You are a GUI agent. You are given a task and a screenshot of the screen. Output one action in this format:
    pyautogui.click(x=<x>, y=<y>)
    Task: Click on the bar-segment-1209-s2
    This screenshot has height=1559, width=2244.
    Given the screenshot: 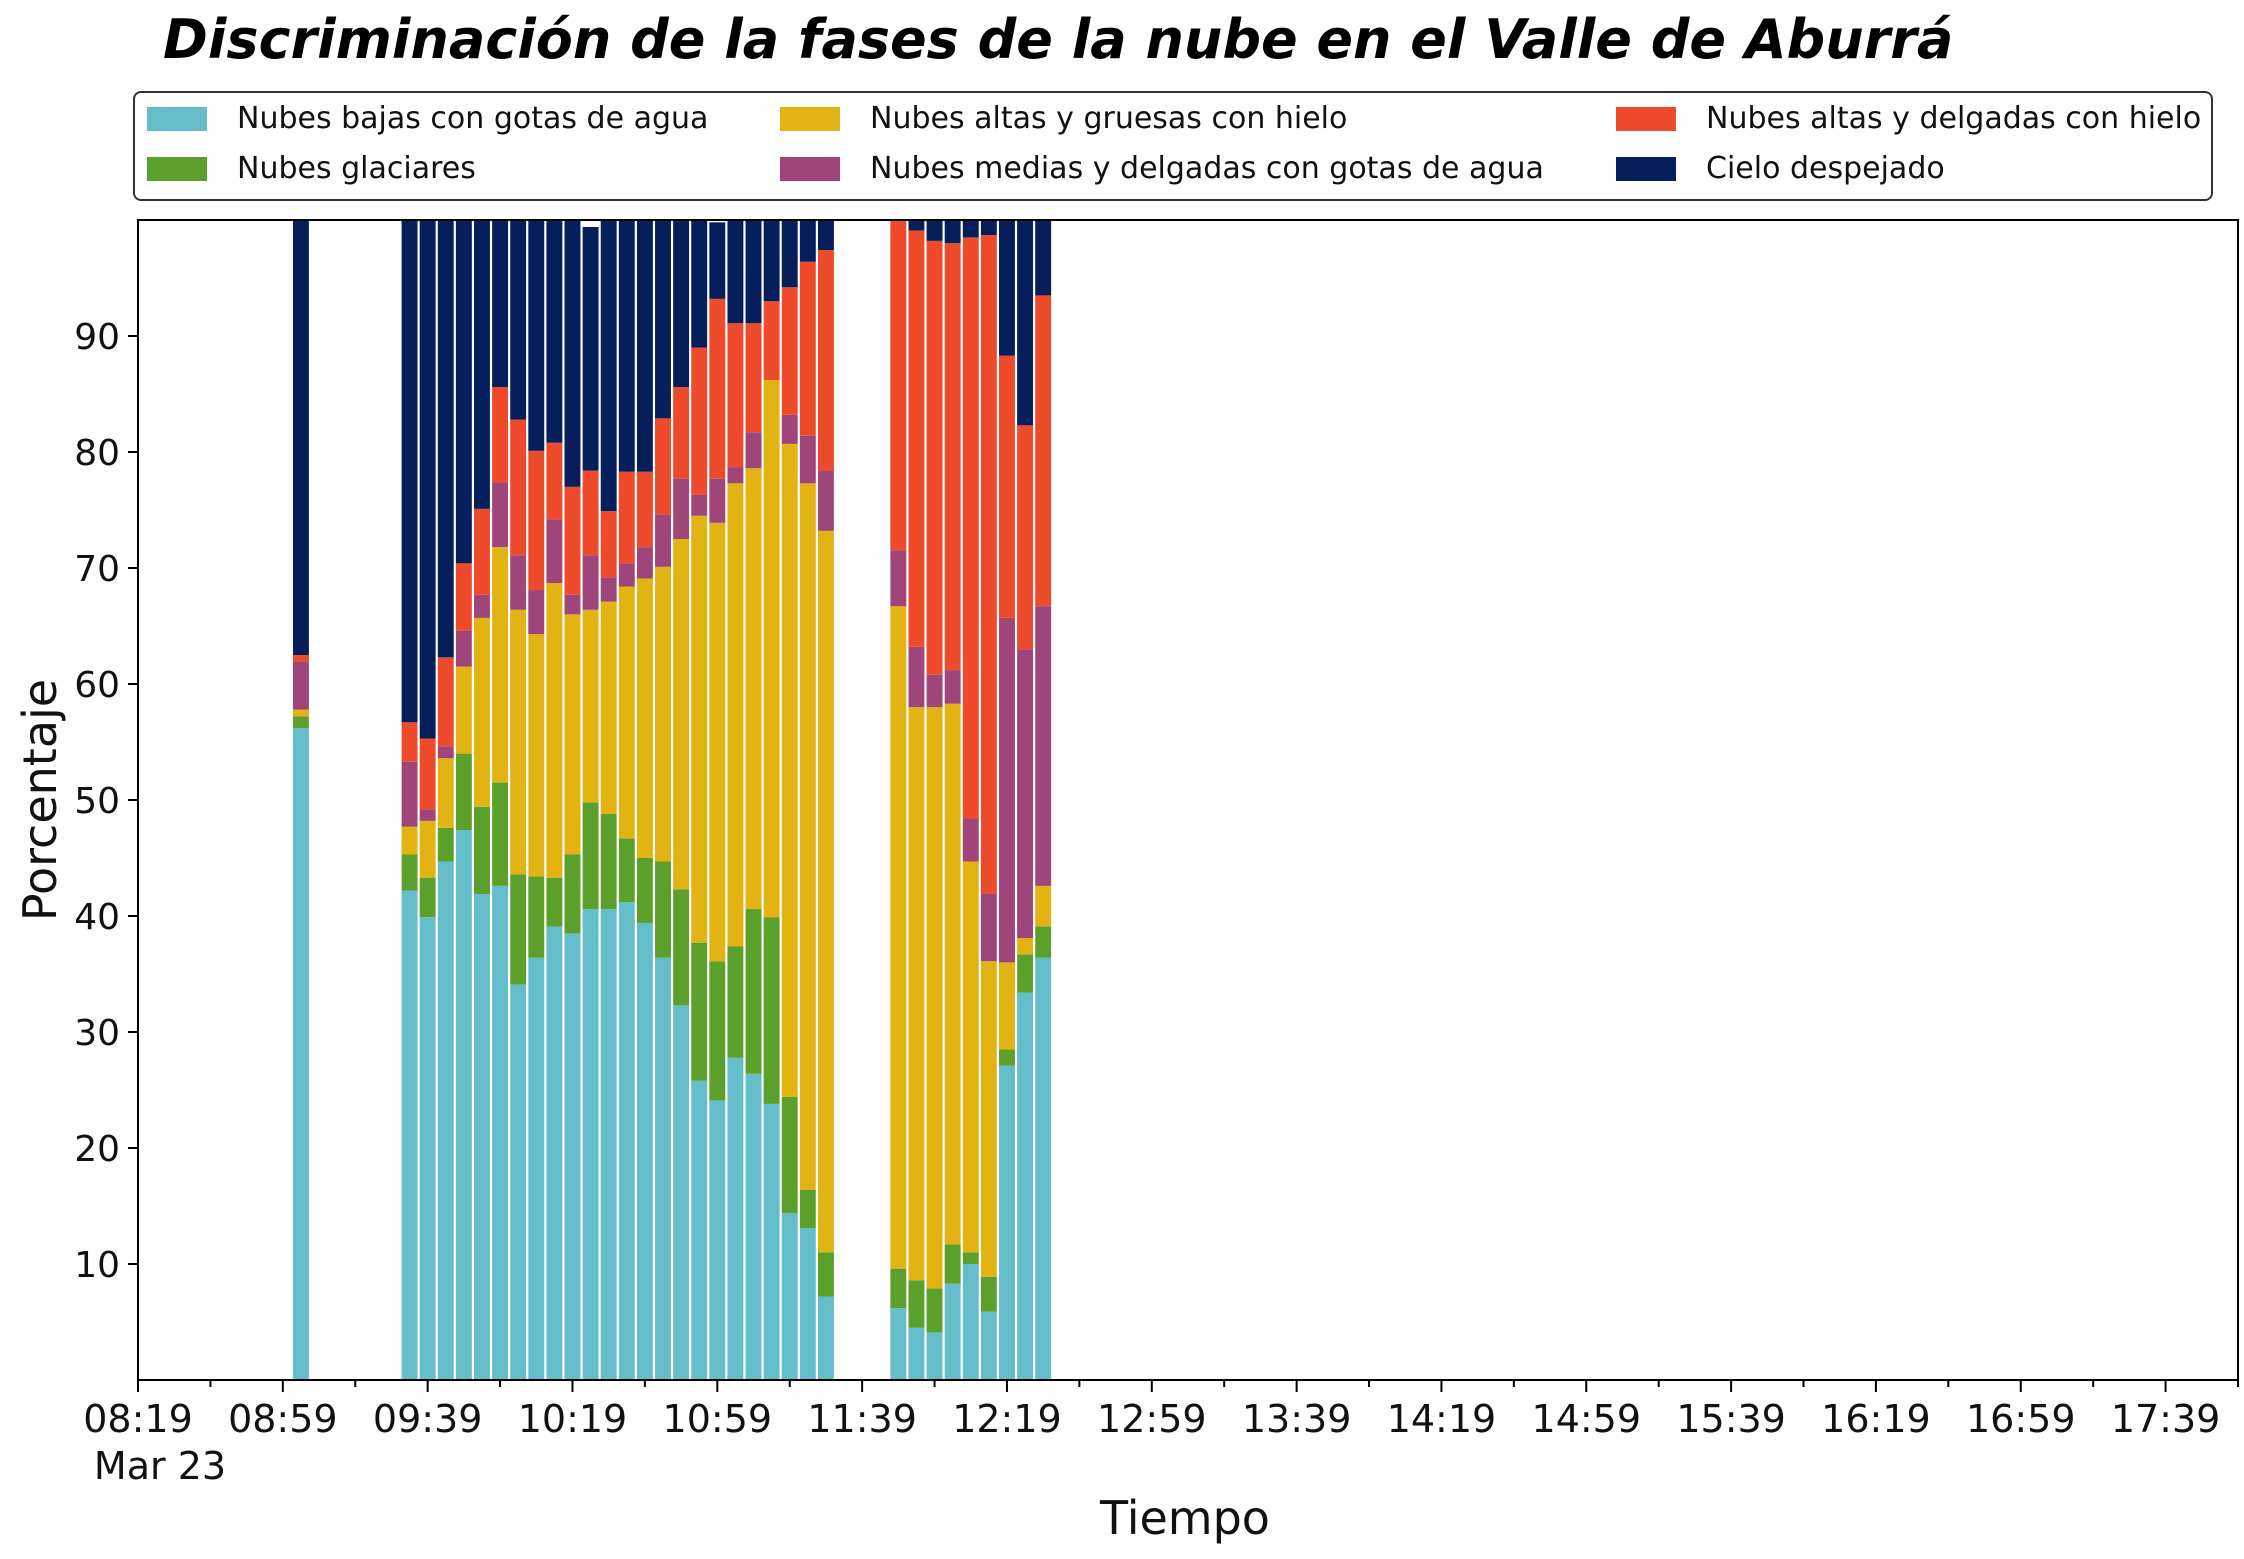 What is the action you would take?
    pyautogui.click(x=970, y=1057)
    